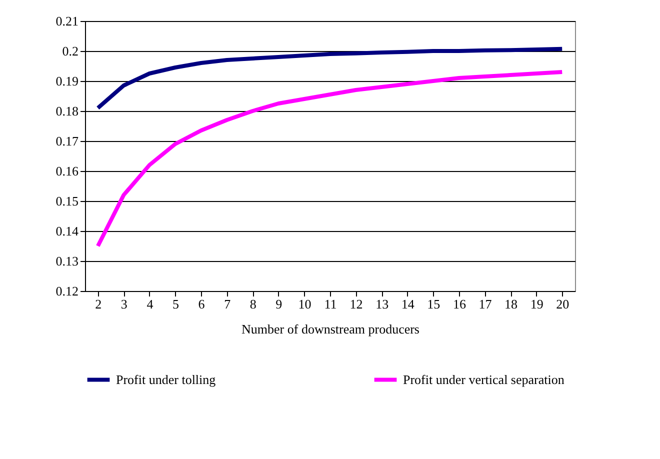 The height and width of the screenshot is (459, 660). Describe the element at coordinates (70, 51) in the screenshot. I see `y-tick-label: 0.2` at that location.